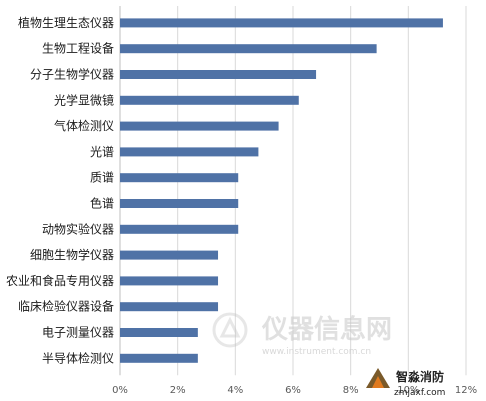 This screenshot has width=486, height=401. What do you see at coordinates (408, 390) in the screenshot?
I see `x-tick-label: 10%` at bounding box center [408, 390].